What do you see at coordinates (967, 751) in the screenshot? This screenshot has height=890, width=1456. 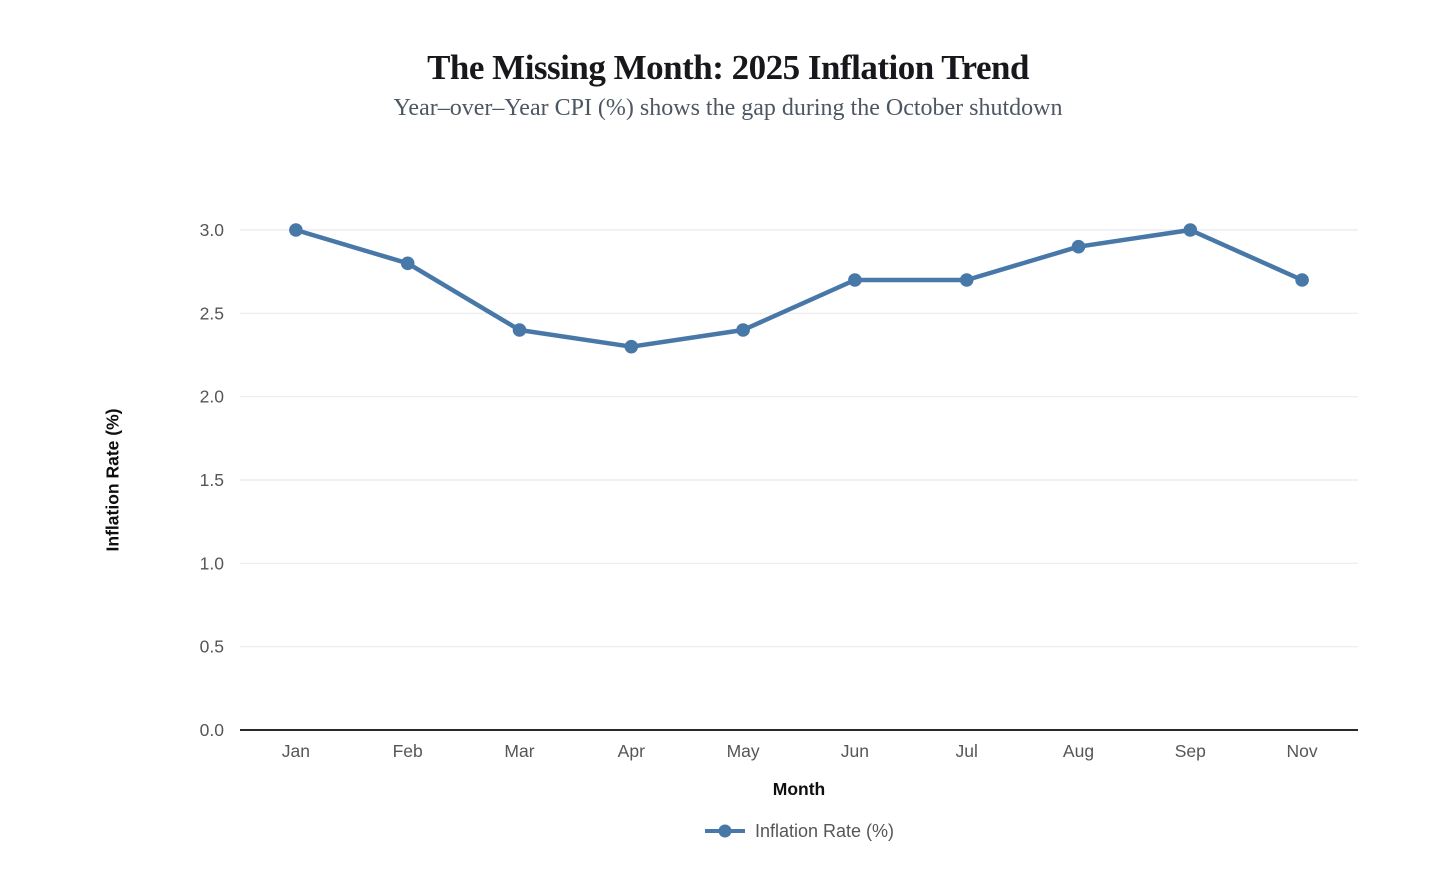 I see `x-tick-label: Jul` at bounding box center [967, 751].